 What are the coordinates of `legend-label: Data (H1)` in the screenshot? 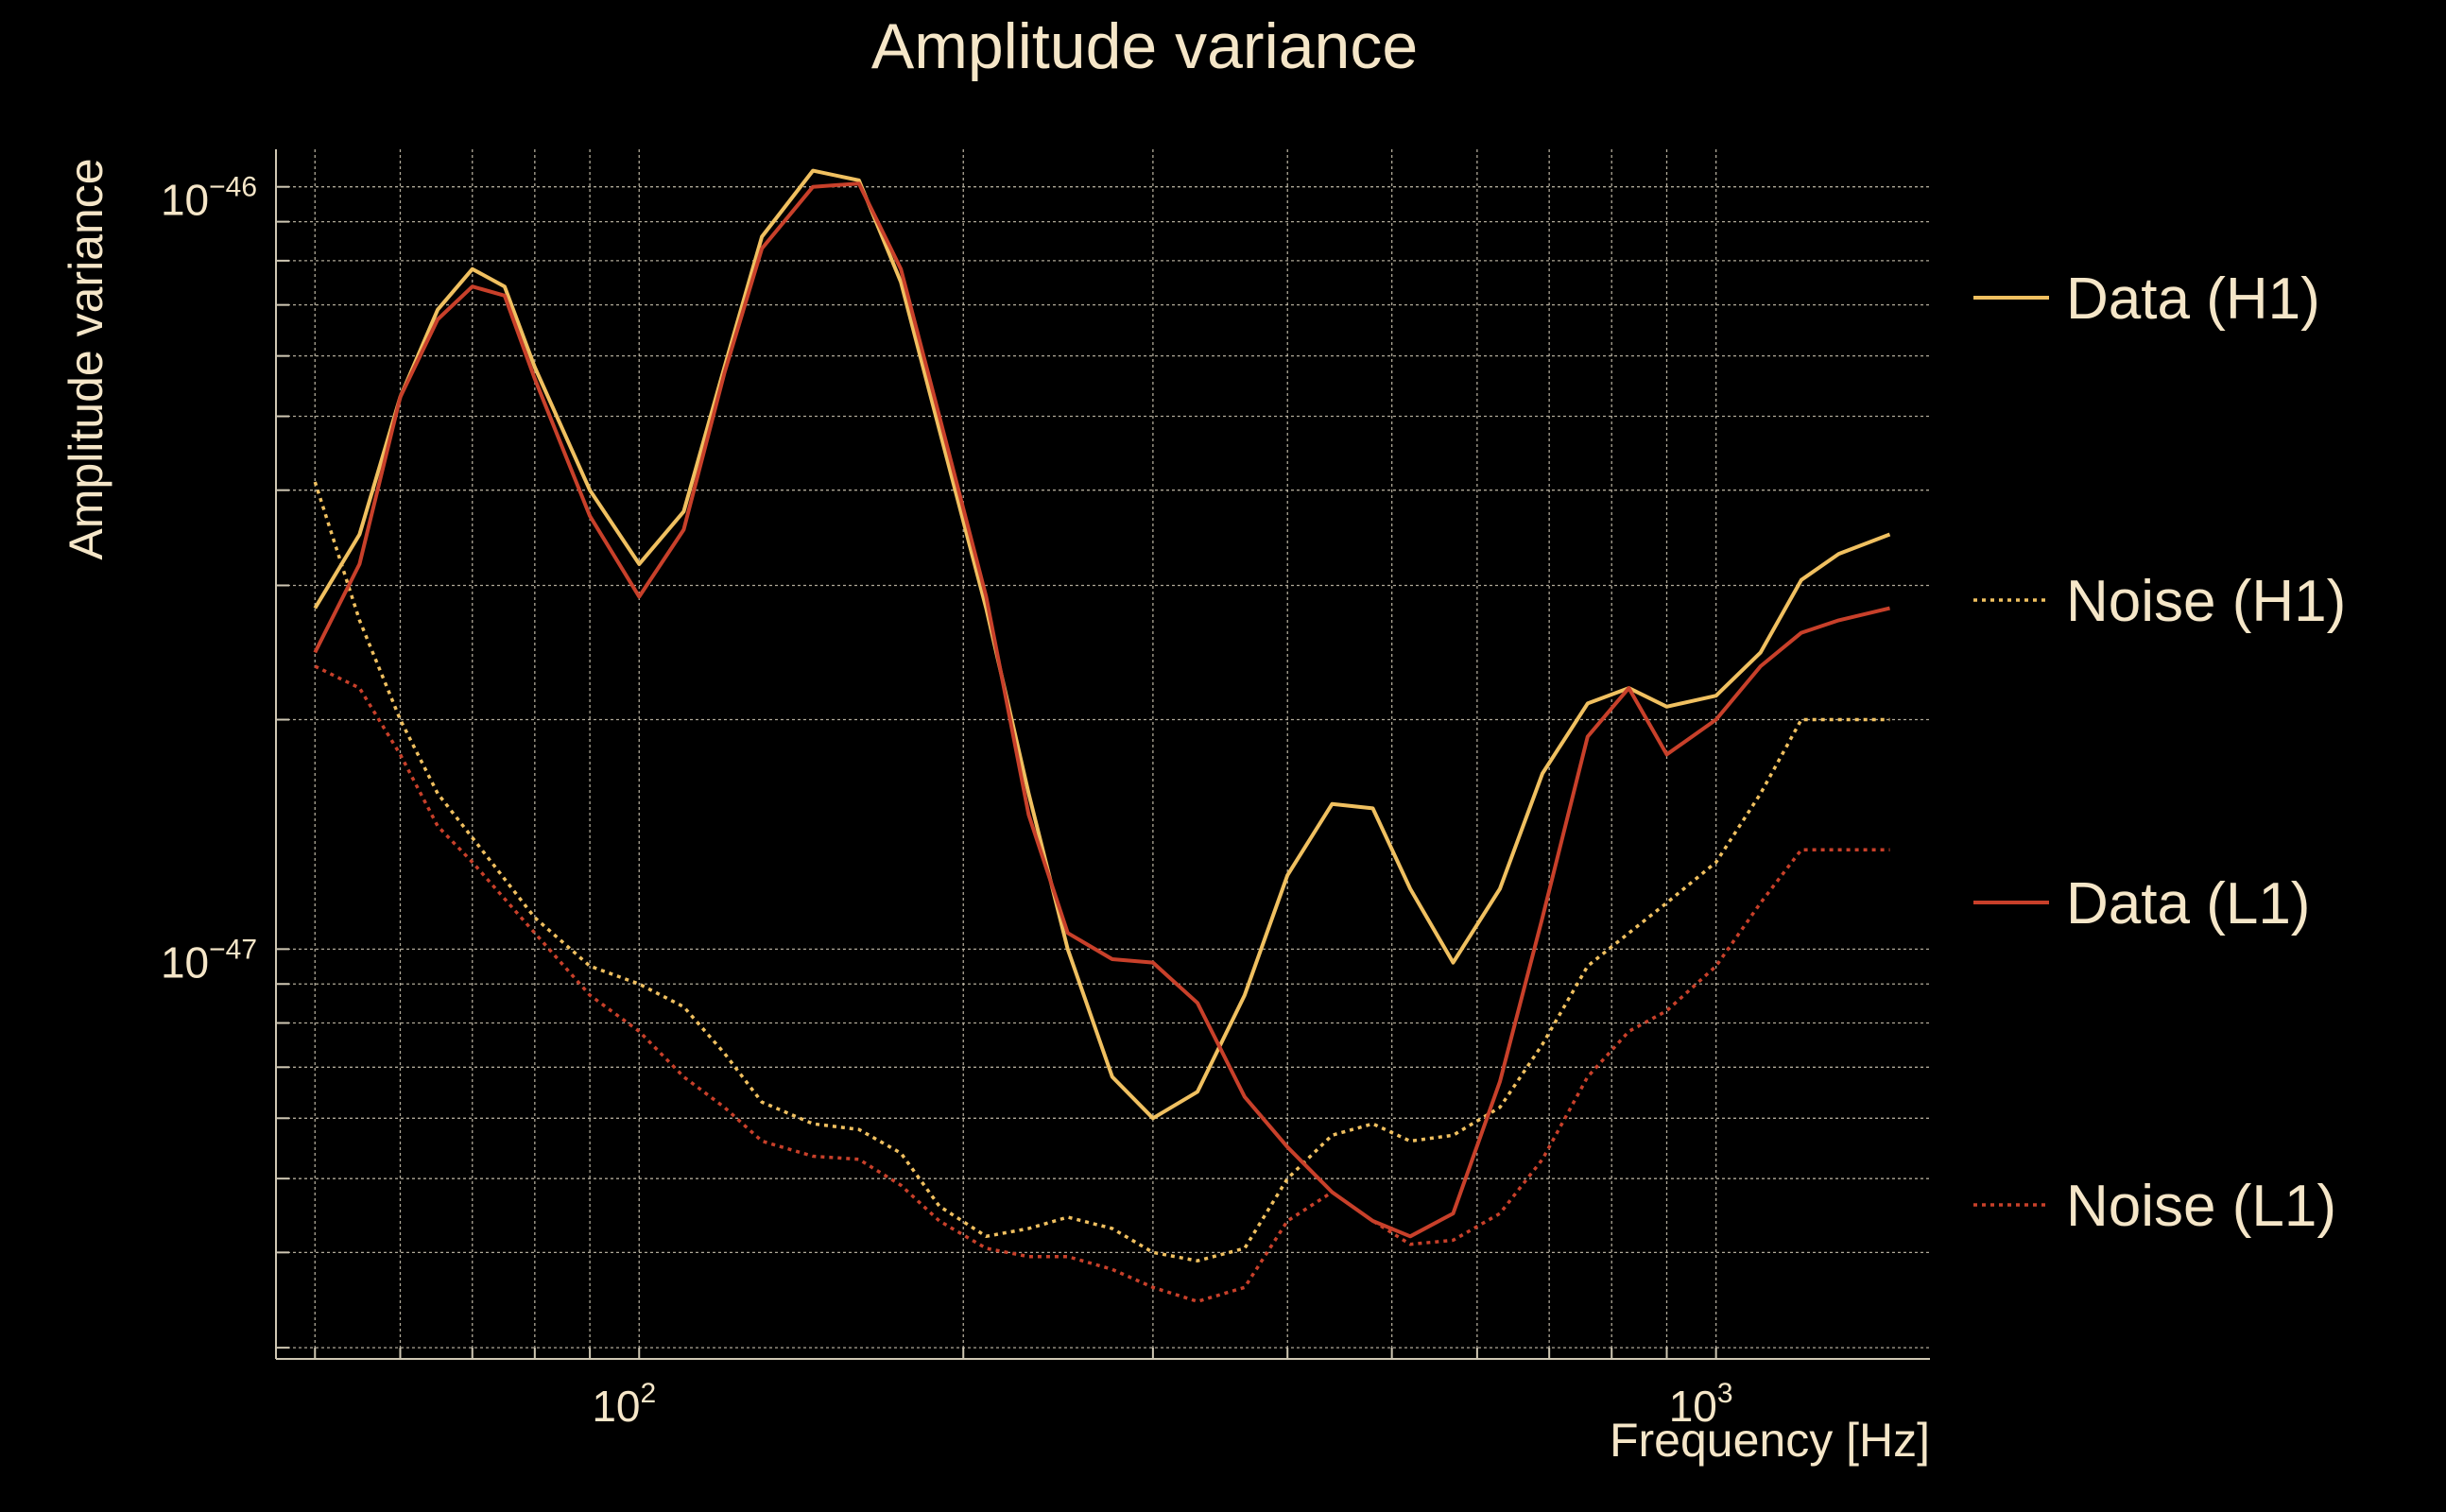 It's located at (2193, 299).